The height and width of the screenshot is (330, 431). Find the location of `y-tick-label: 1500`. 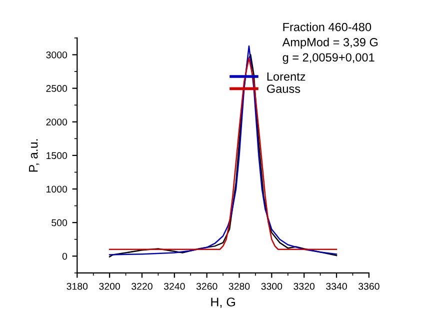

y-tick-label: 1500 is located at coordinates (57, 156).